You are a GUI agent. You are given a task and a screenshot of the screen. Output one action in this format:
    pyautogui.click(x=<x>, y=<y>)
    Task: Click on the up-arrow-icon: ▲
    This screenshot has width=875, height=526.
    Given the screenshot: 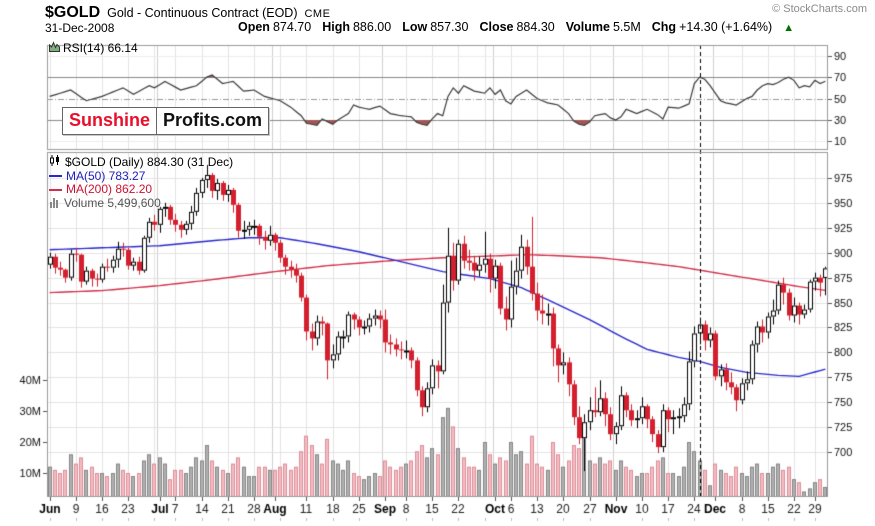 What is the action you would take?
    pyautogui.click(x=789, y=28)
    